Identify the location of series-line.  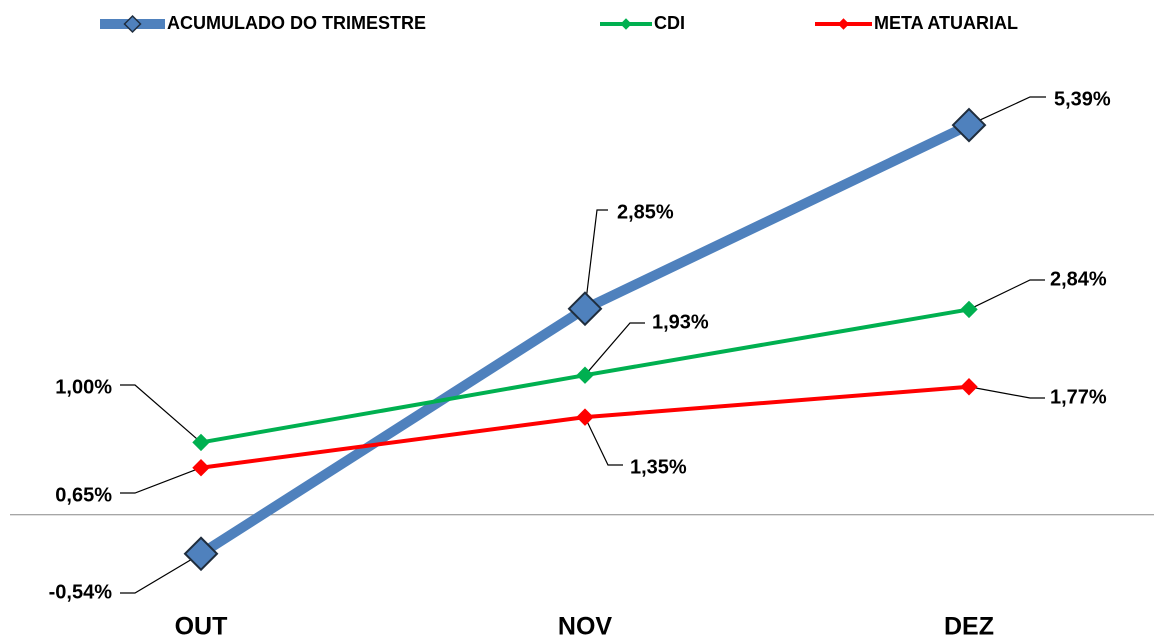
(585, 427).